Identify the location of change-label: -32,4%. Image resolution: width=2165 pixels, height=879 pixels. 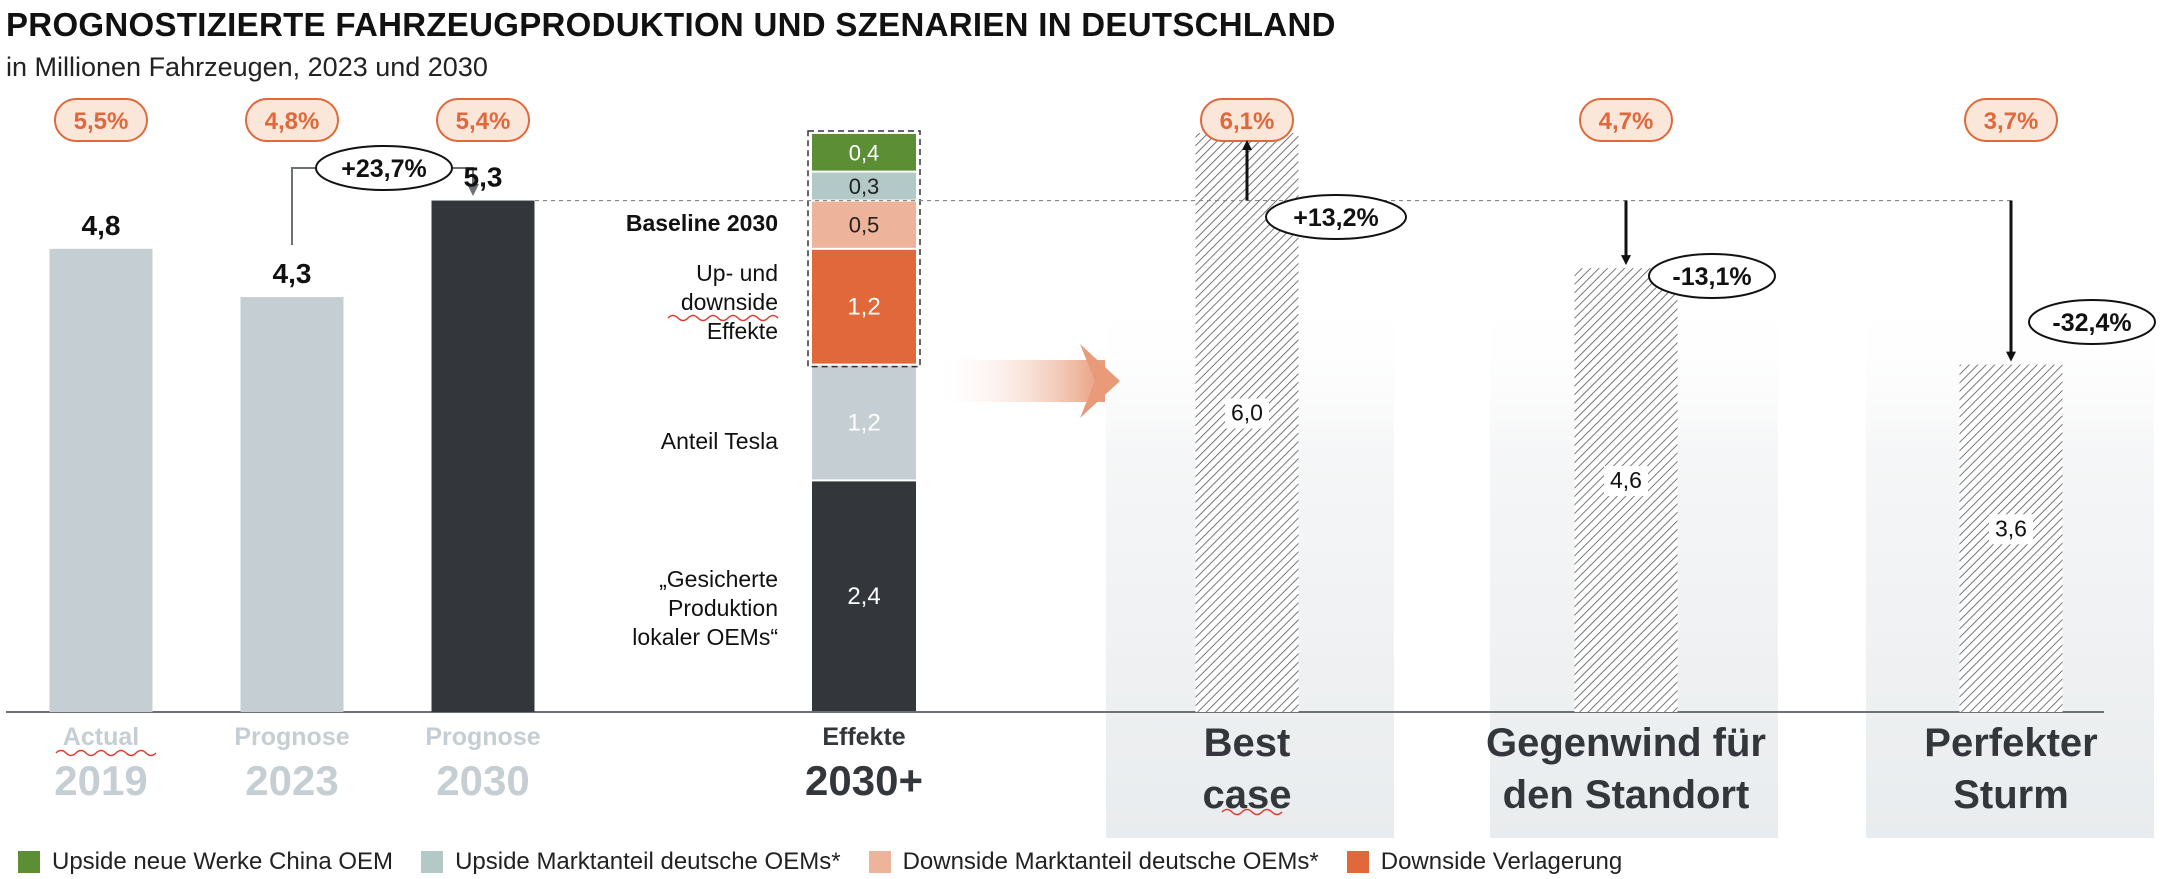
(2091, 323).